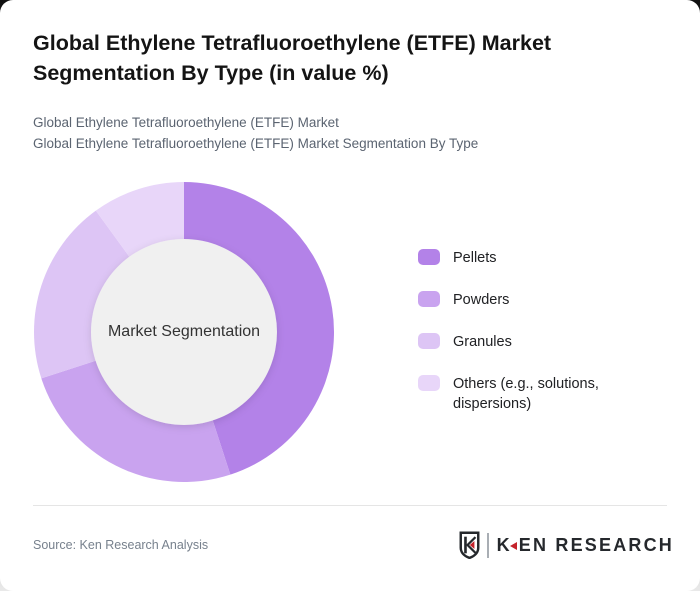 Image resolution: width=700 pixels, height=591 pixels. Describe the element at coordinates (469, 545) in the screenshot. I see `ken-research-shield-icon` at that location.